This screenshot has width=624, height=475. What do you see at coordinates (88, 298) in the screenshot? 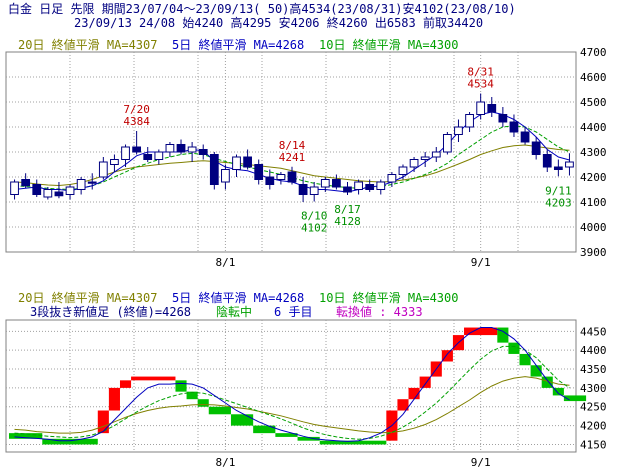
I see `bottom-legend-ma20: 20日 終値平滑 MA=4307` at bounding box center [88, 298].